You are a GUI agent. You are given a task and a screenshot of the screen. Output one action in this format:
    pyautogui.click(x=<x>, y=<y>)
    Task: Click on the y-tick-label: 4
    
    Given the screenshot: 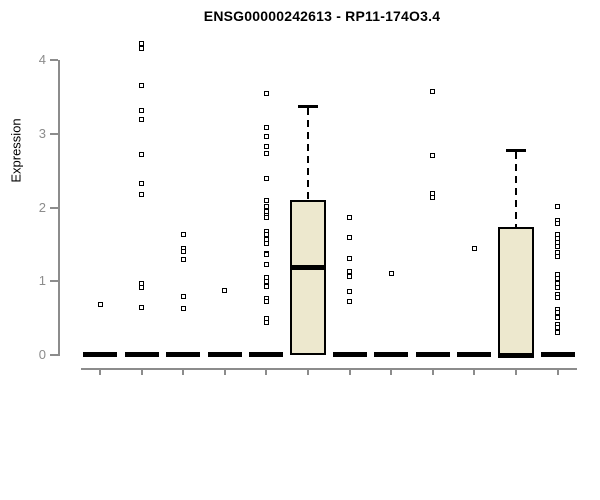 What is the action you would take?
    pyautogui.click(x=42, y=59)
    